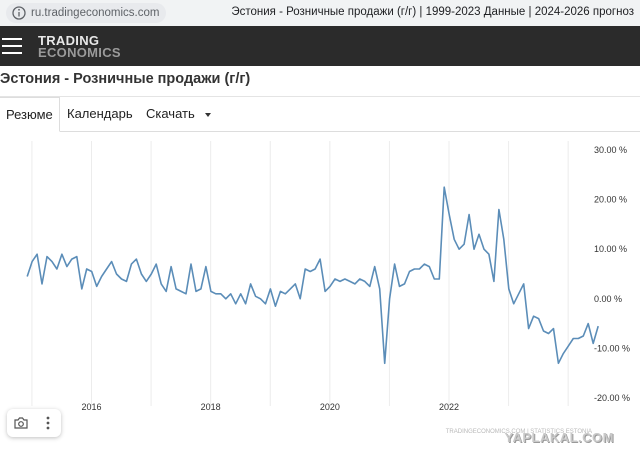 Image resolution: width=640 pixels, height=467 pixels. What do you see at coordinates (320, 114) in the screenshot?
I see `tab-bar: Резюме Календарь Скачать` at bounding box center [320, 114].